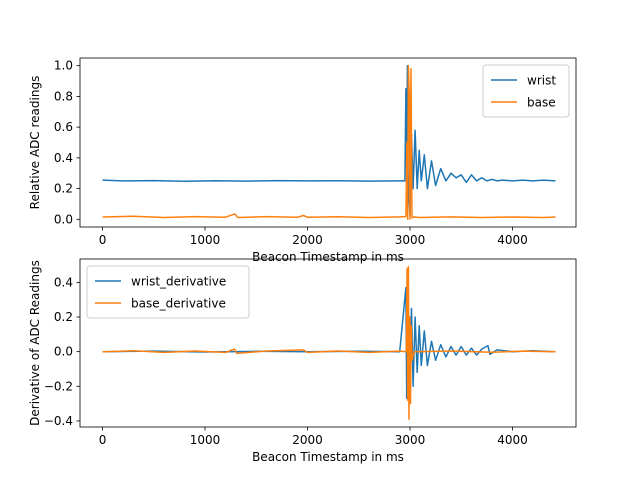  What do you see at coordinates (58, 386) in the screenshot?
I see `y-tick-label: −0.2` at bounding box center [58, 386].